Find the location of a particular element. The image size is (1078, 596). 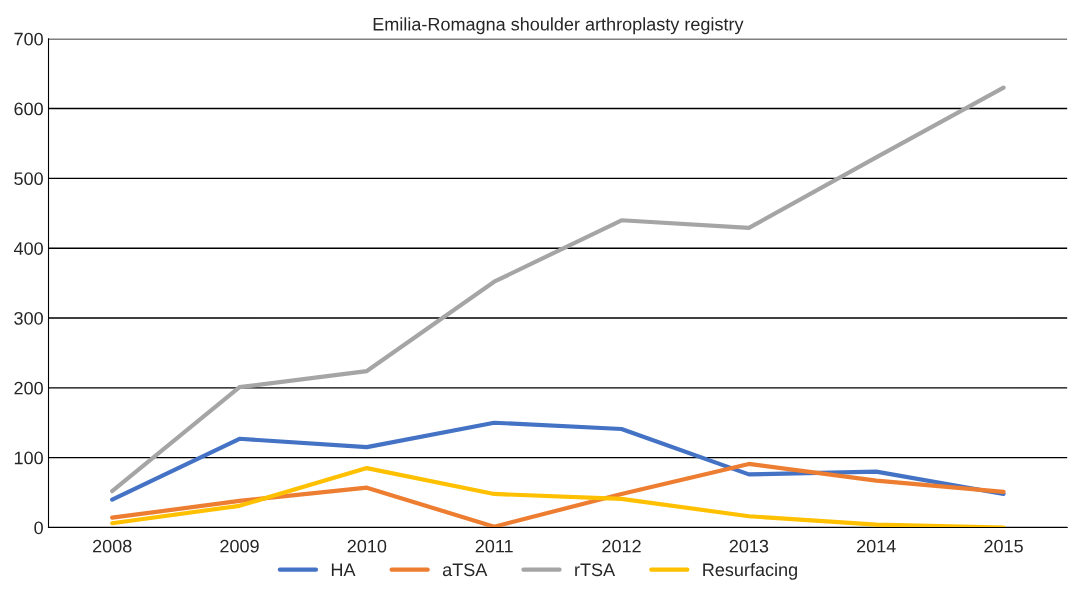

x-tick-label: 2014 is located at coordinates (876, 546).